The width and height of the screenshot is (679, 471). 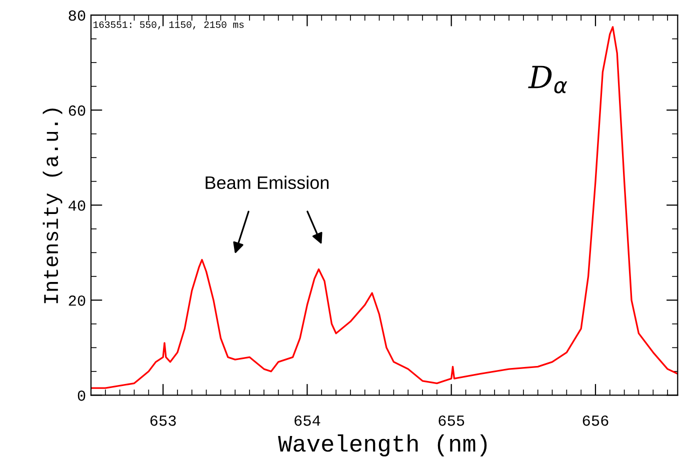 I want to click on x-tick-label: 656, so click(x=595, y=420).